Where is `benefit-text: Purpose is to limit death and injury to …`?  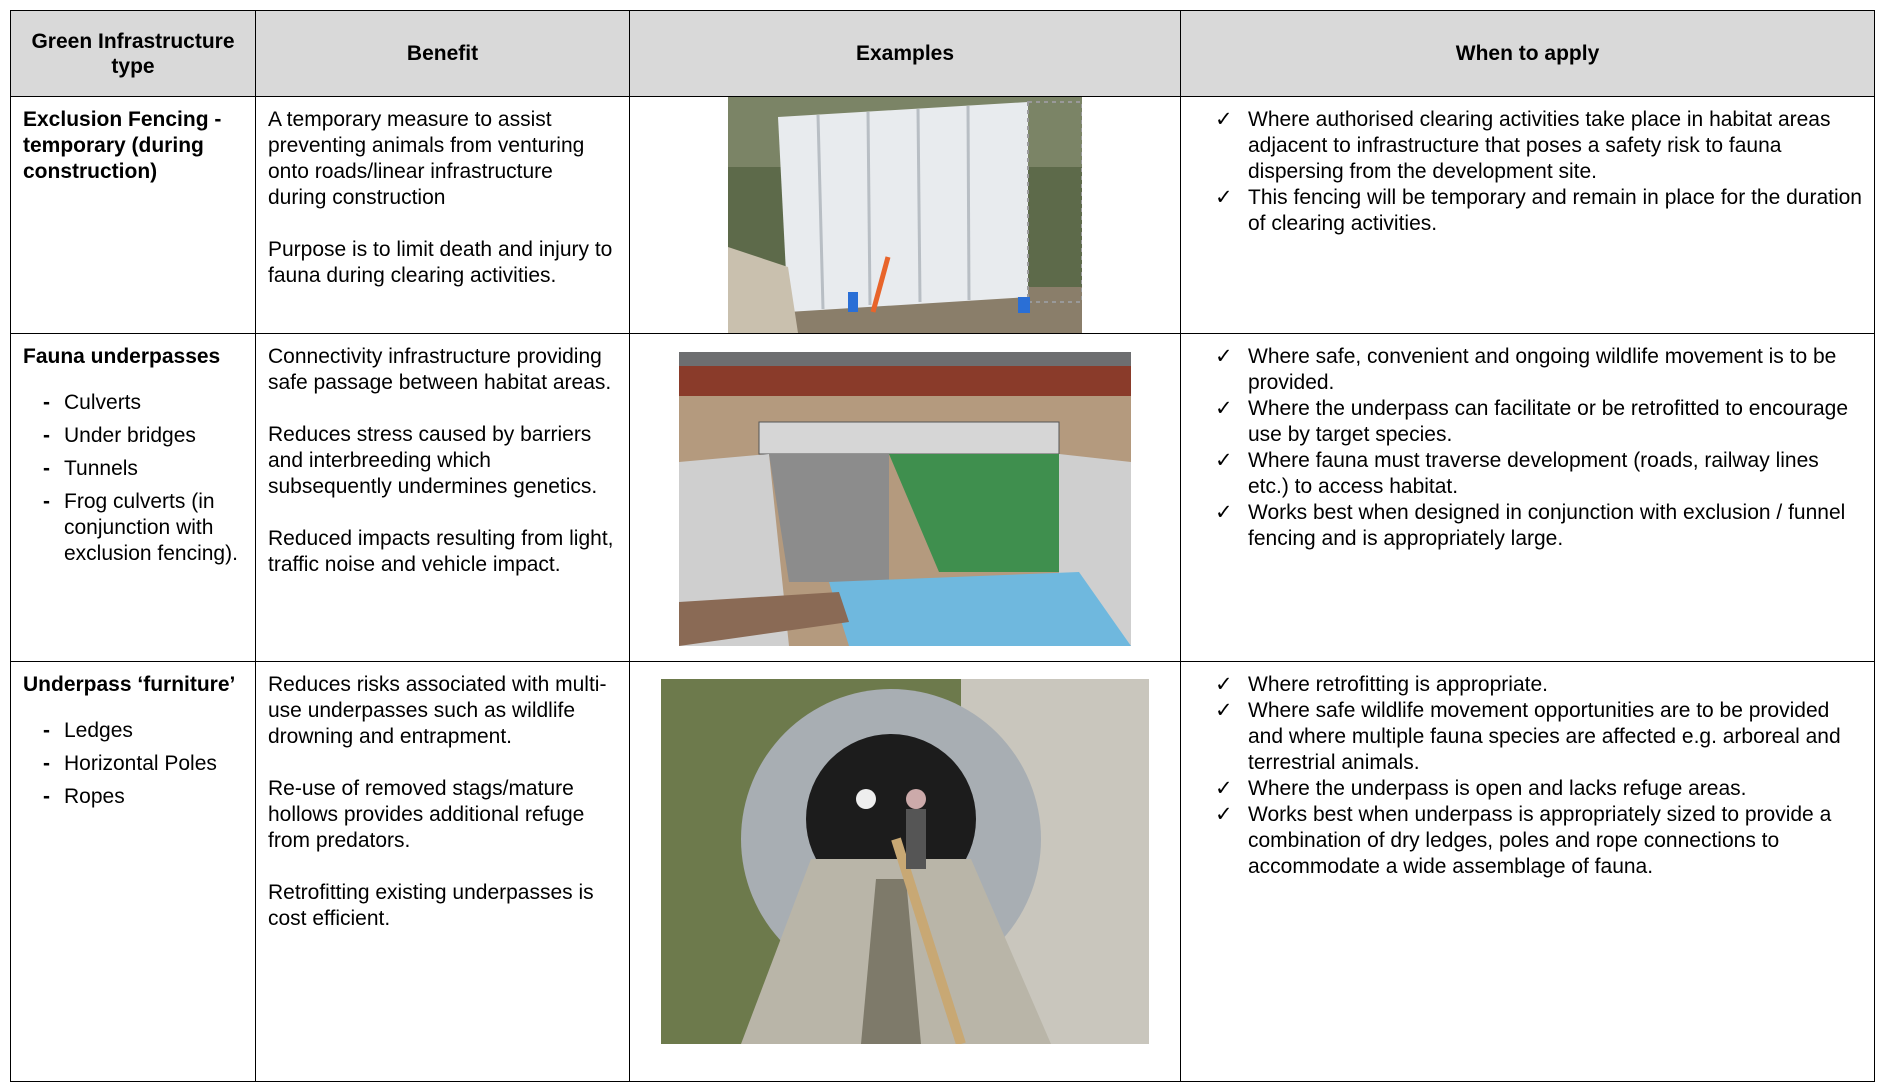
benefit-text: Purpose is to limit death and injury to … is located at coordinates (440, 262).